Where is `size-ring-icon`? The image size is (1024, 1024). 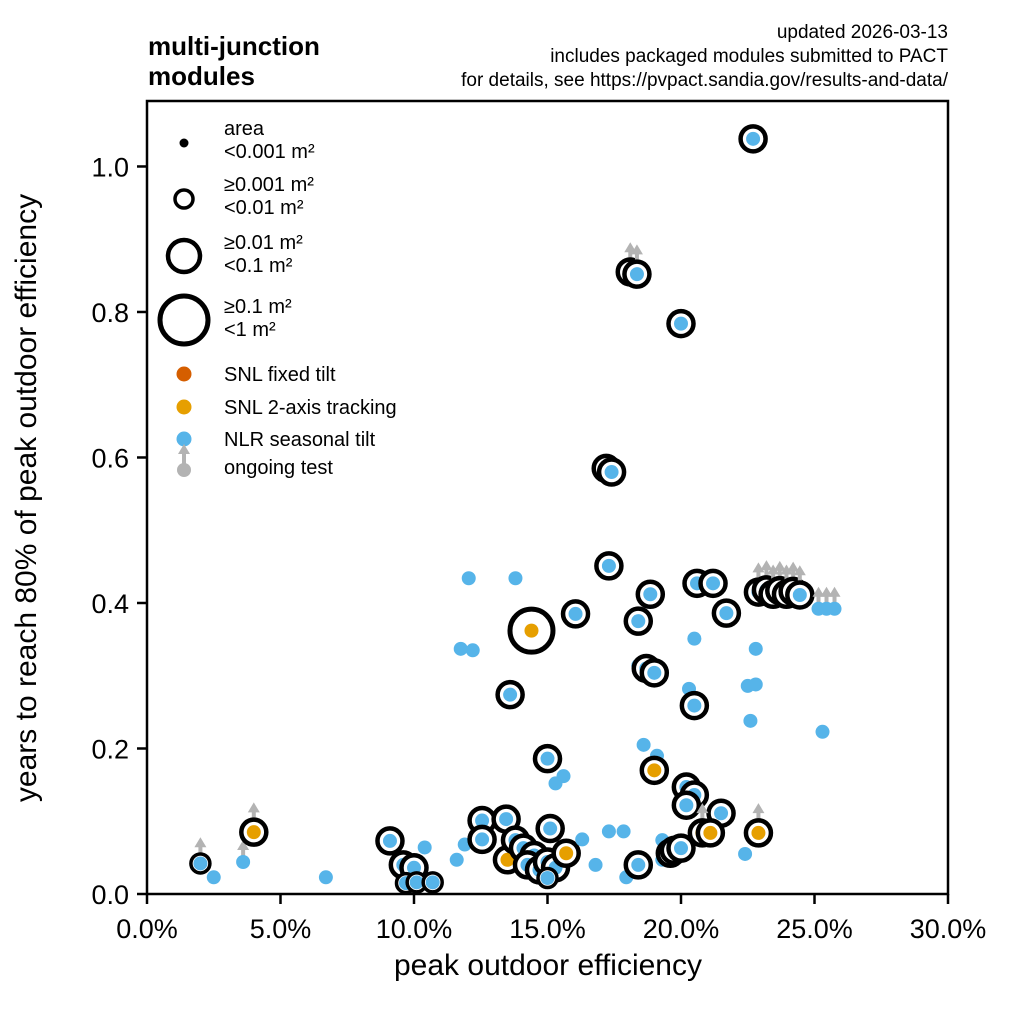
size-ring-icon is located at coordinates (184, 320).